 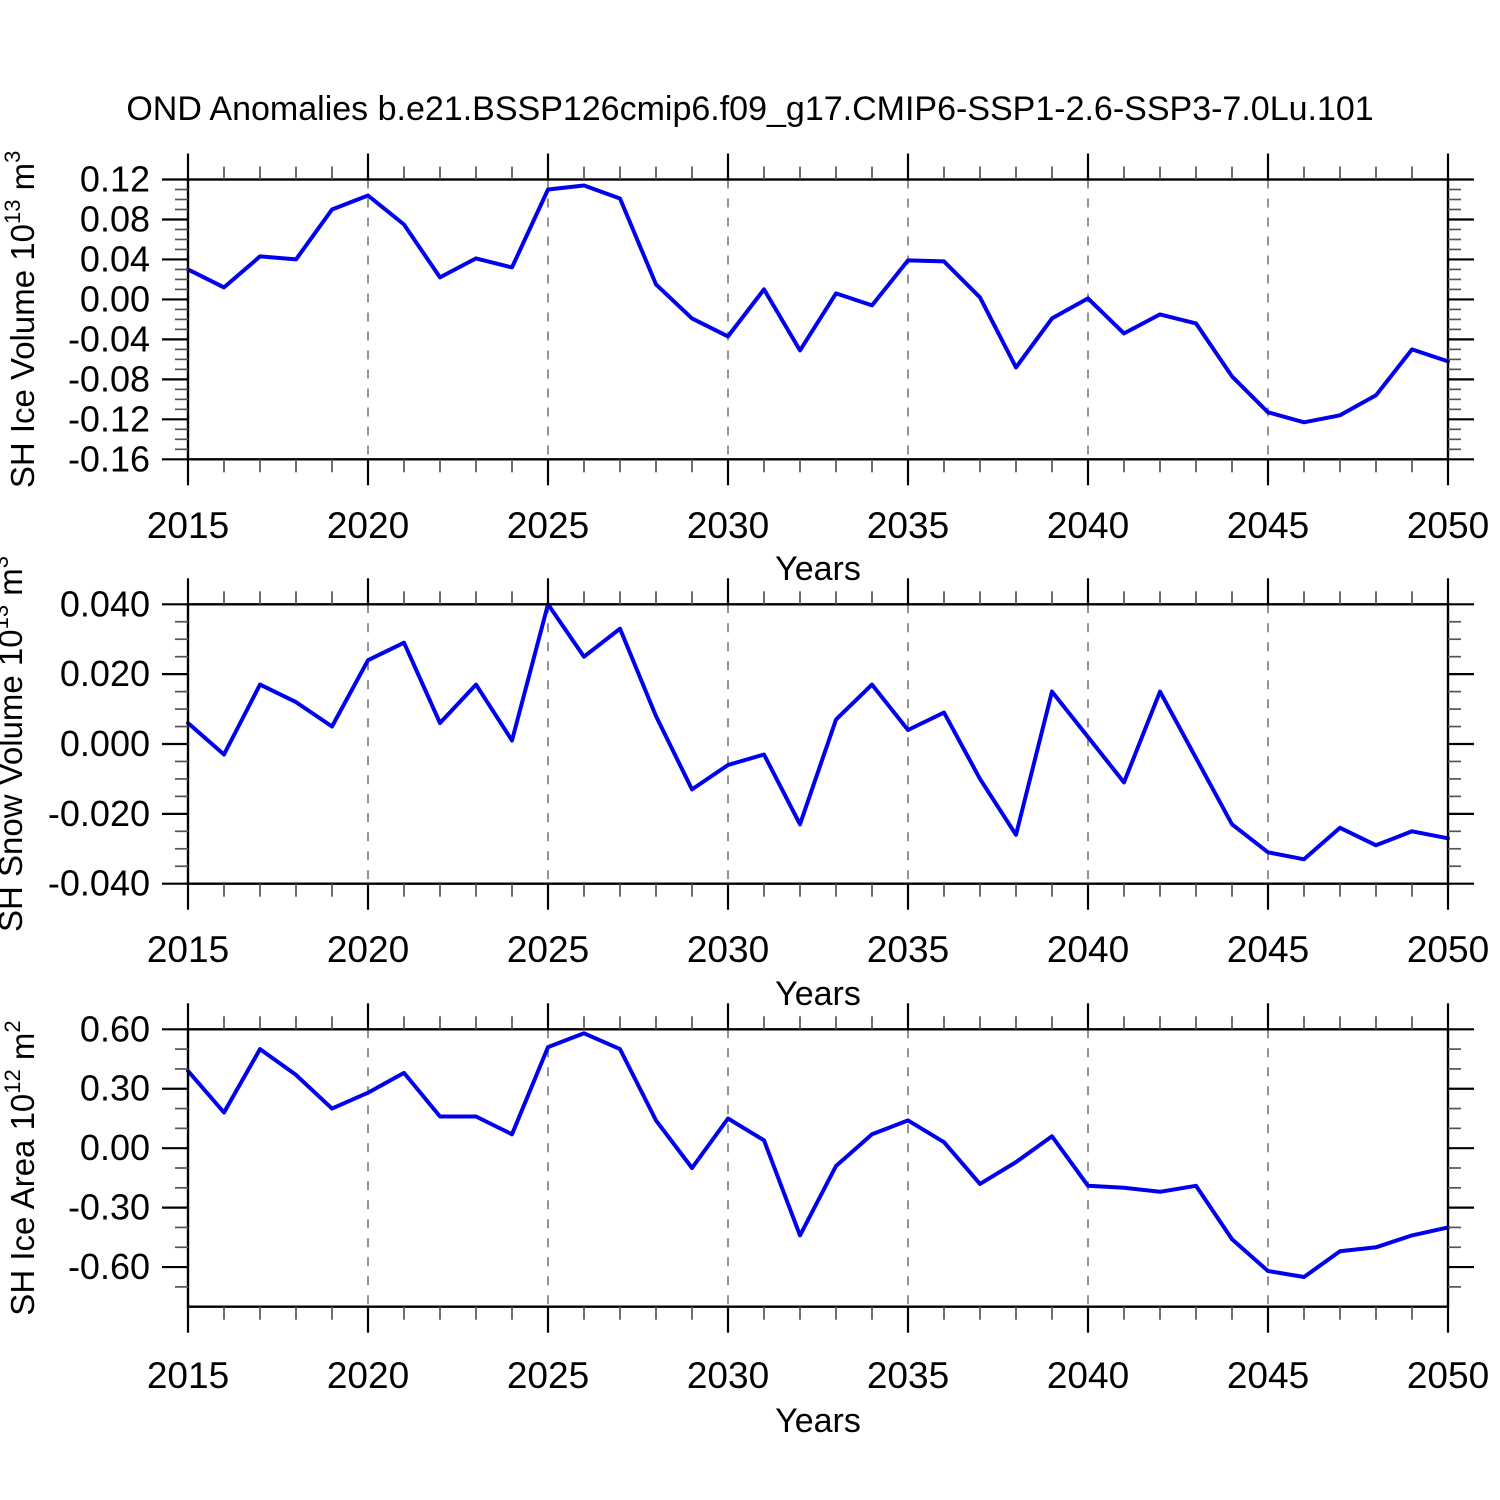 What do you see at coordinates (115, 258) in the screenshot?
I see `y-tick-label: 0.04` at bounding box center [115, 258].